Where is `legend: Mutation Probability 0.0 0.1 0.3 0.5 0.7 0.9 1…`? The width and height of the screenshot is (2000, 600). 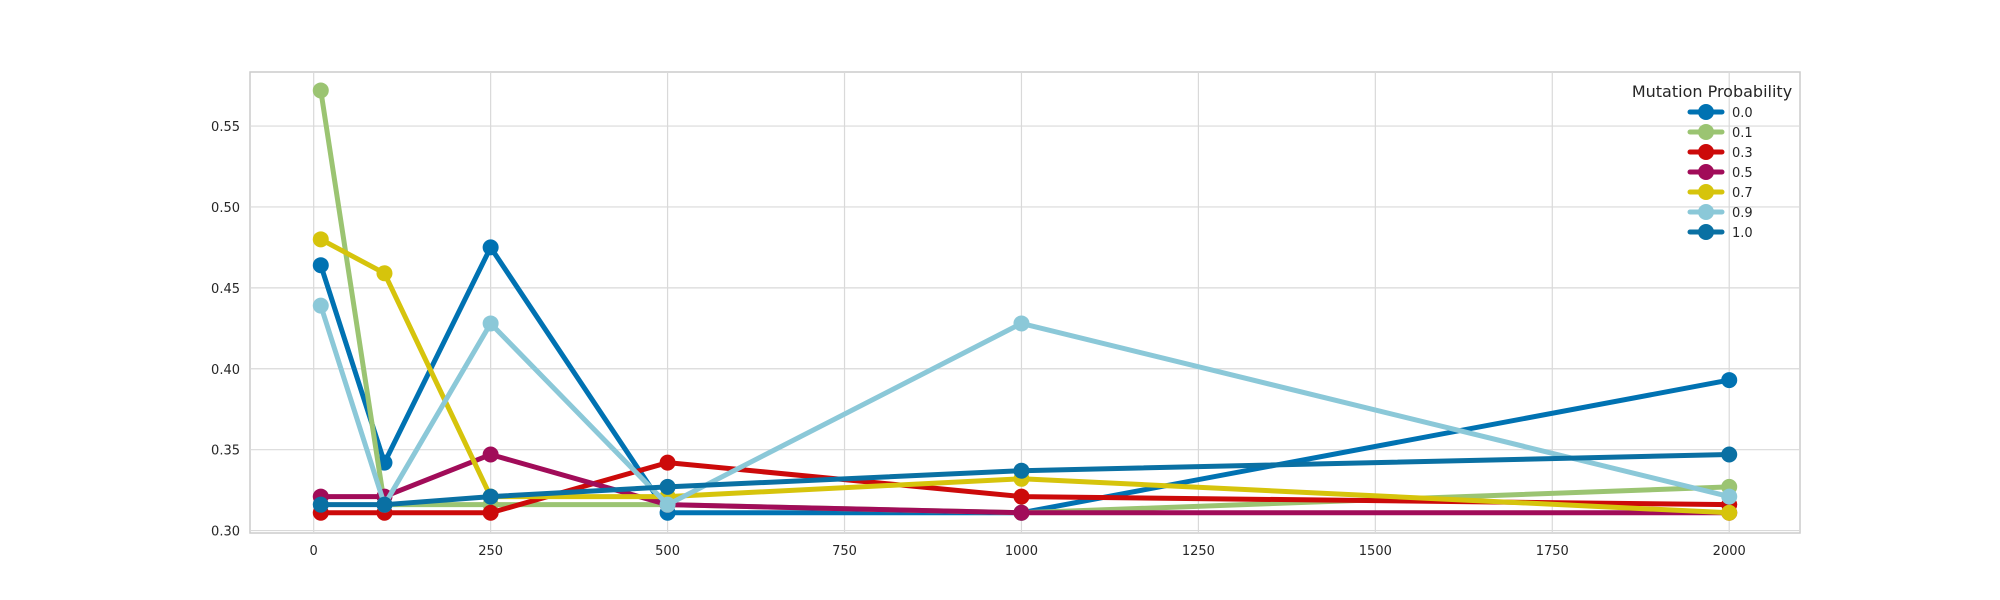
legend: Mutation Probability 0.0 0.1 0.3 0.5 0.7 0.9 1… is located at coordinates (1712, 161).